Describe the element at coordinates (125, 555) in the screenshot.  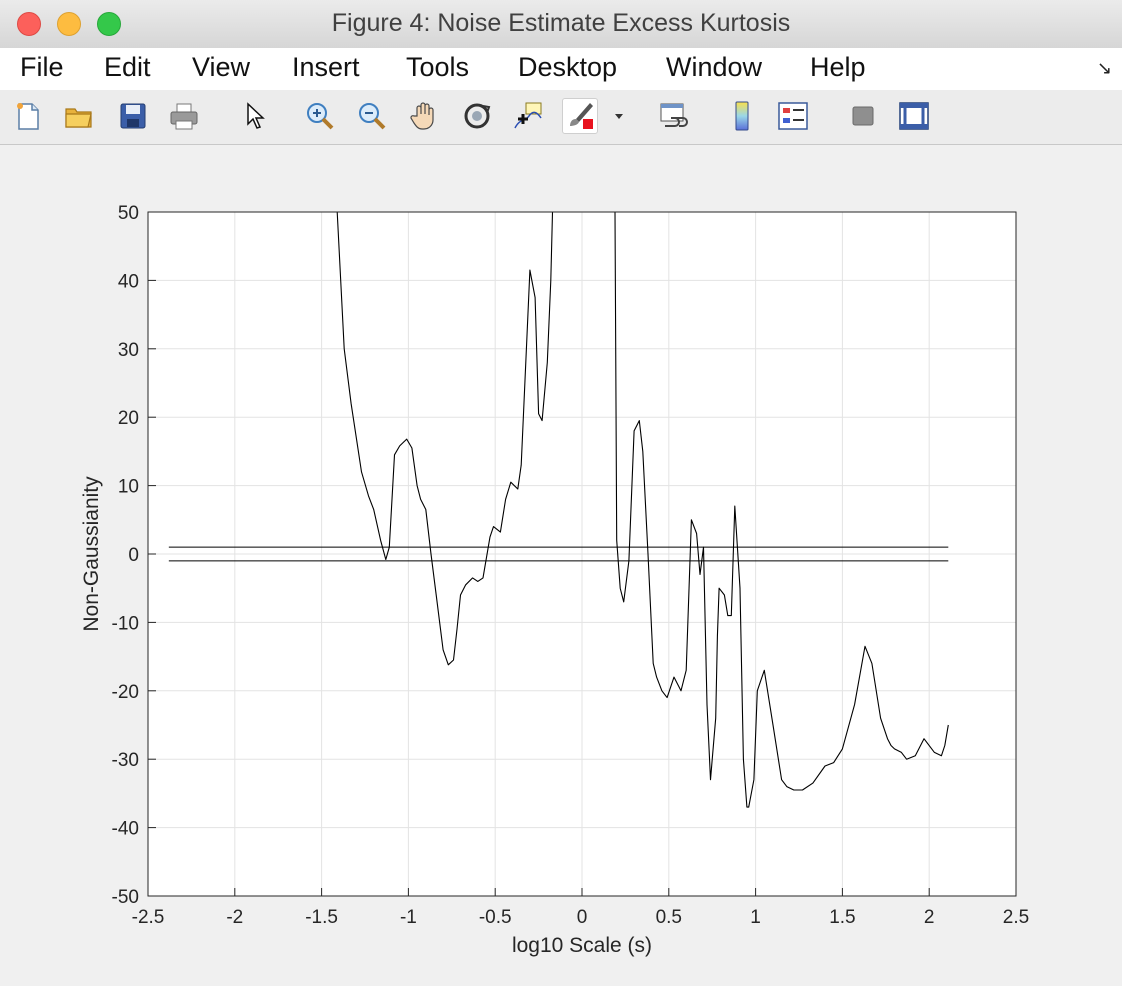
I see `y-tick-labels: 50 40 30 20 10 0 -10 -20 -30 -40 -50` at that location.